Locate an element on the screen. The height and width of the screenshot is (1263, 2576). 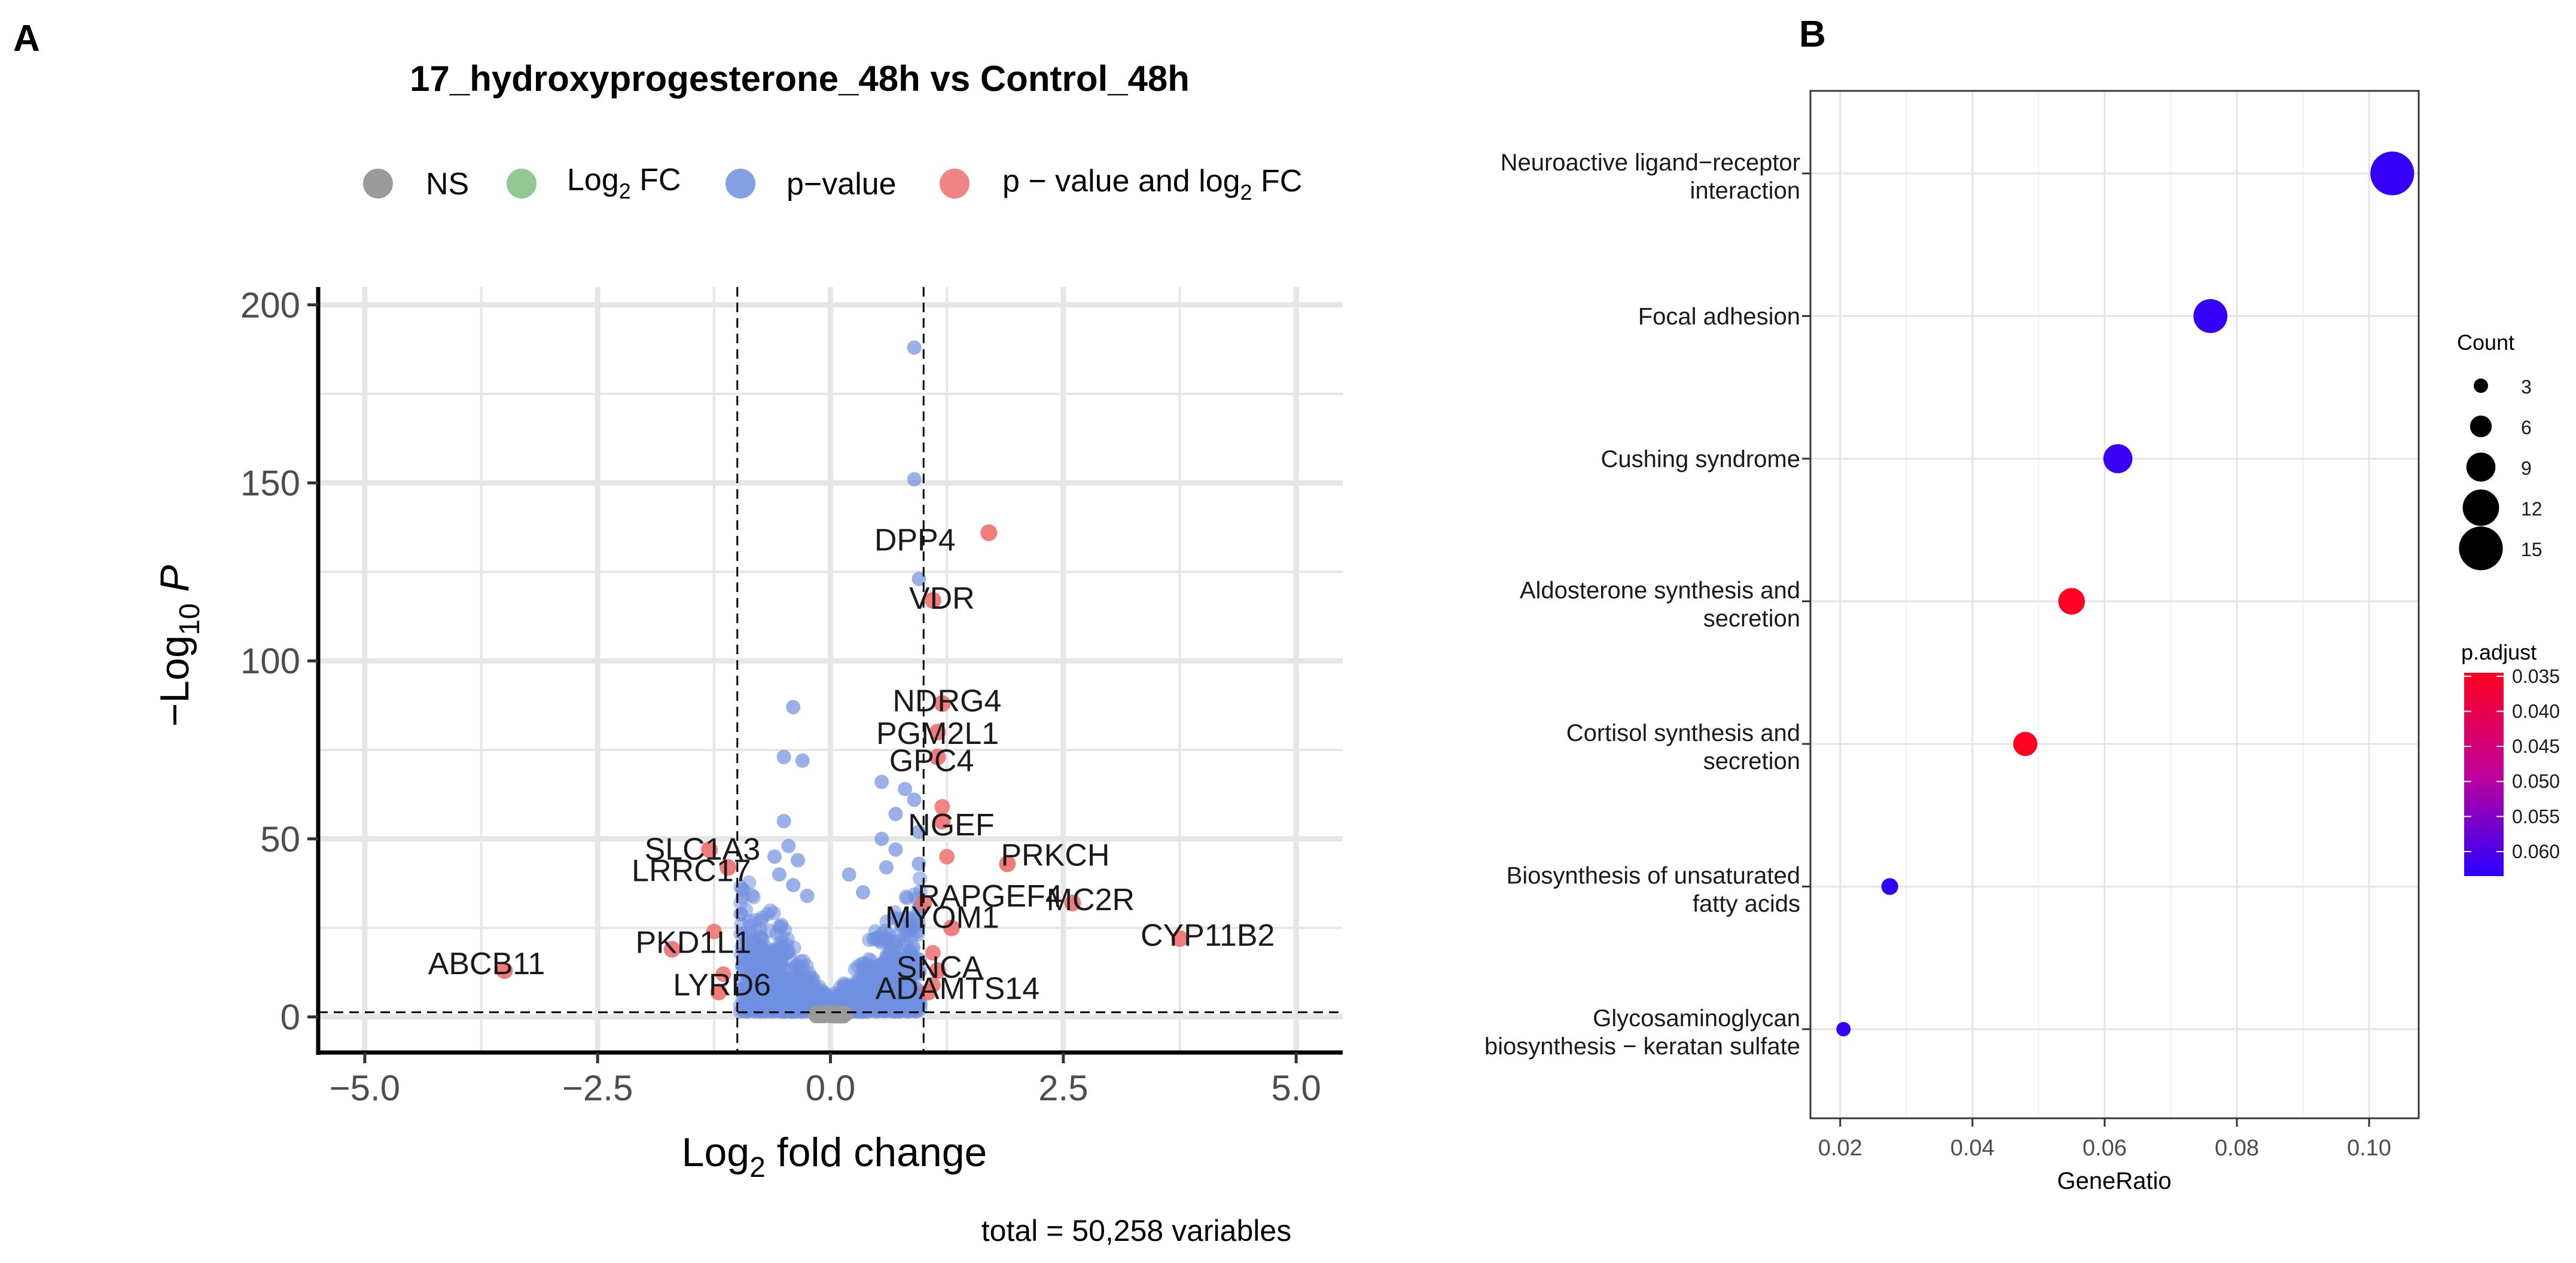
padjust-legend-label: 0.045 is located at coordinates (2536, 746).